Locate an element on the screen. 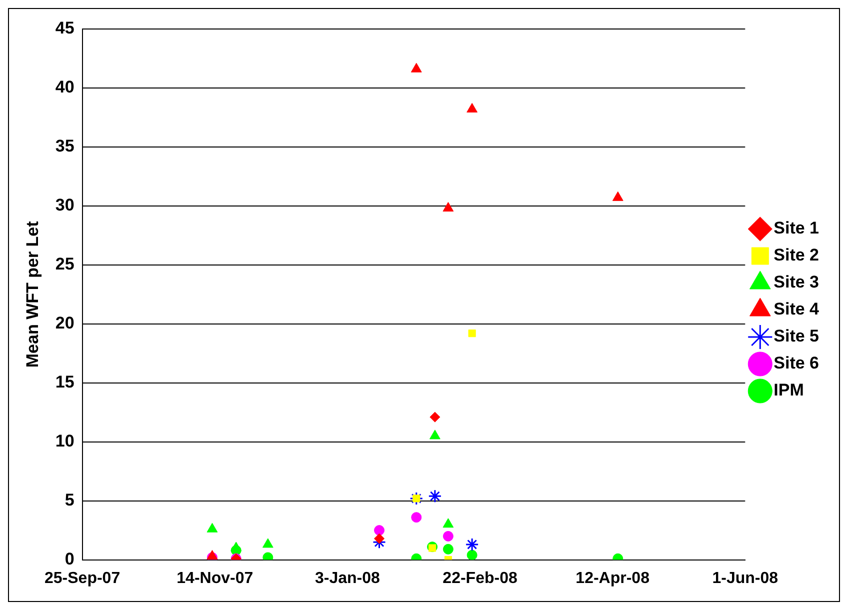 Image resolution: width=848 pixels, height=610 pixels. y-tick-label: 15 is located at coordinates (64, 382).